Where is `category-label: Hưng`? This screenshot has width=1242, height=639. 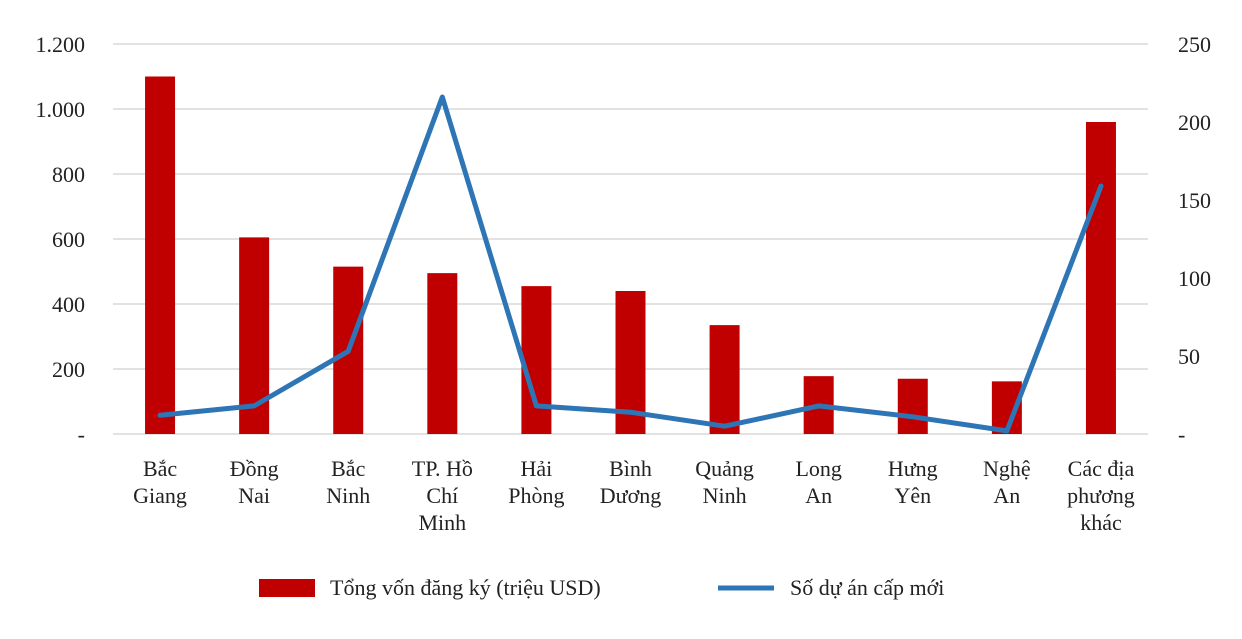 category-label: Hưng is located at coordinates (913, 468).